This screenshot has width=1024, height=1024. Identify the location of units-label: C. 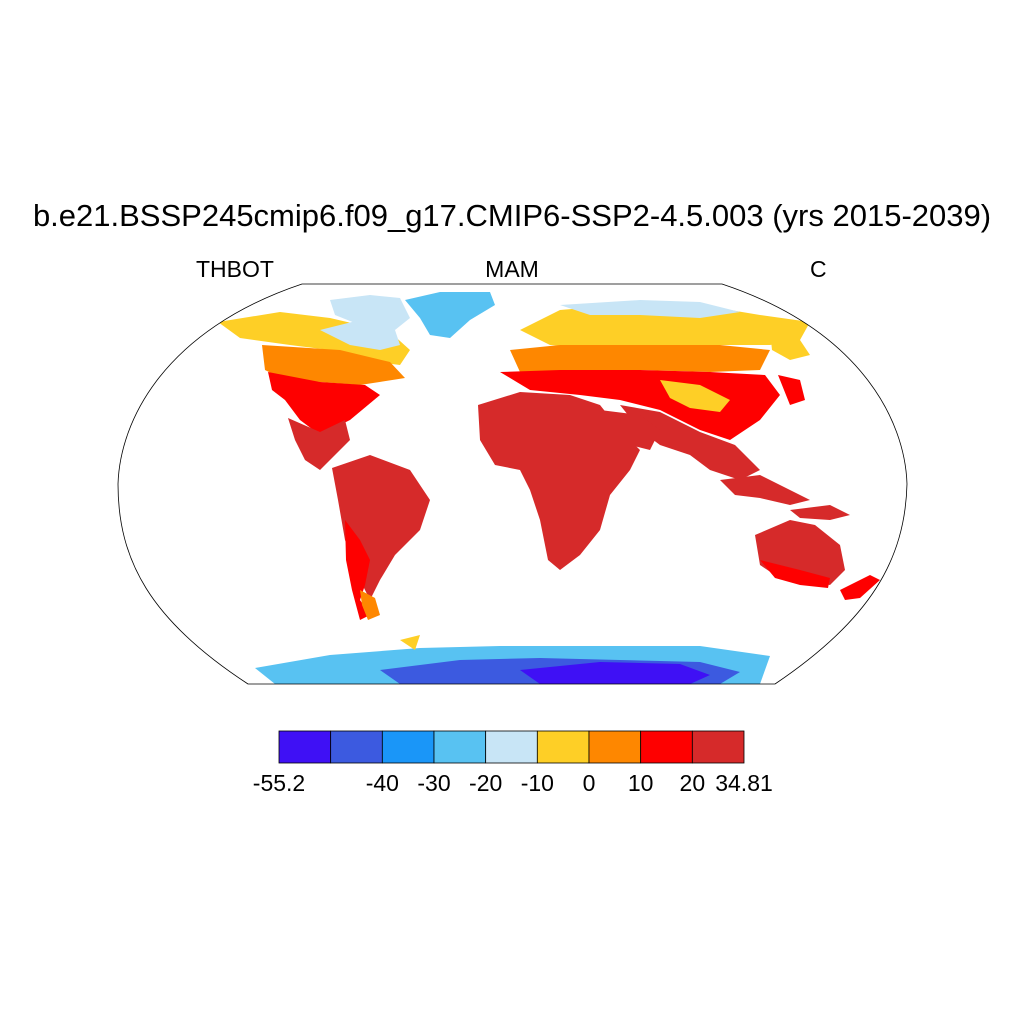
(818, 269).